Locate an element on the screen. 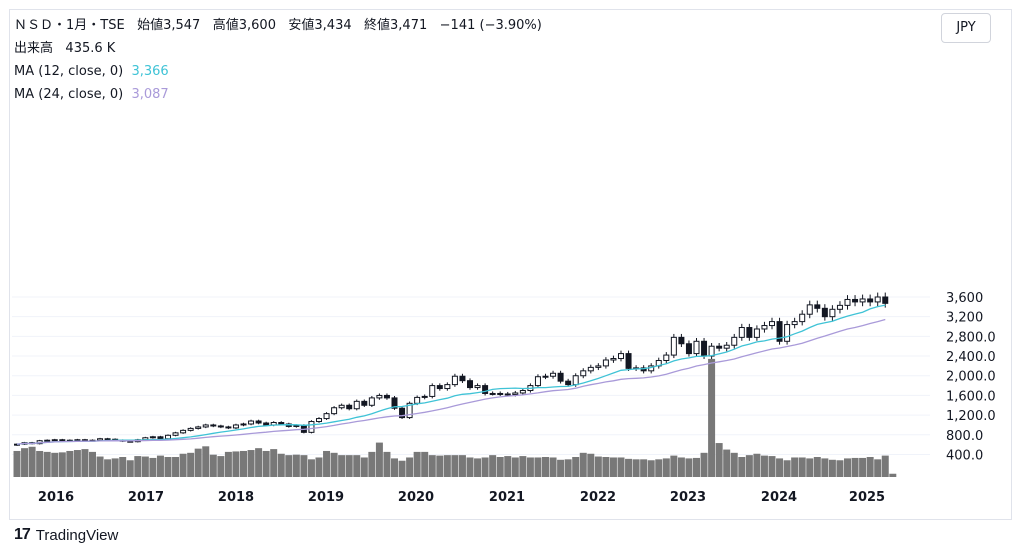 The height and width of the screenshot is (558, 1024). open-label: 始値 is located at coordinates (150, 25).